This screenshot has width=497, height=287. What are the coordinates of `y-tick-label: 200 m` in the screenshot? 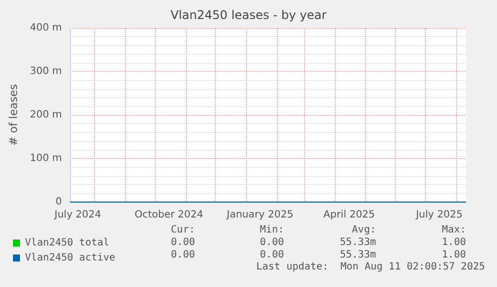 It's located at (46, 115).